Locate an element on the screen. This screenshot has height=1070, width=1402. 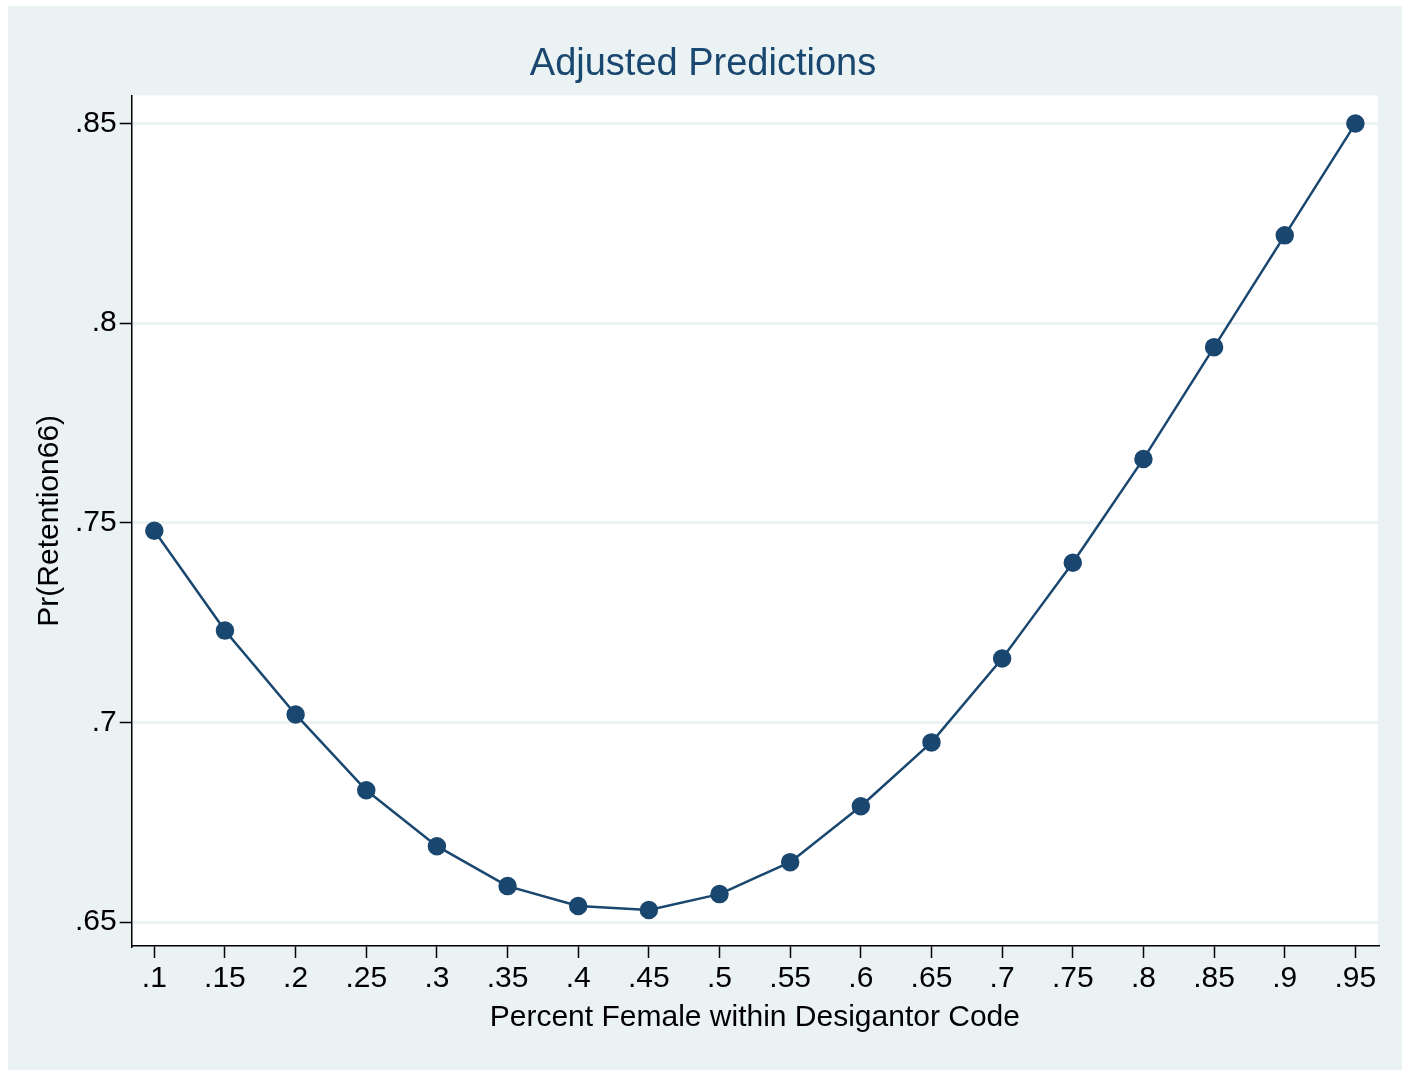
x-tick-label: .7 is located at coordinates (1002, 977).